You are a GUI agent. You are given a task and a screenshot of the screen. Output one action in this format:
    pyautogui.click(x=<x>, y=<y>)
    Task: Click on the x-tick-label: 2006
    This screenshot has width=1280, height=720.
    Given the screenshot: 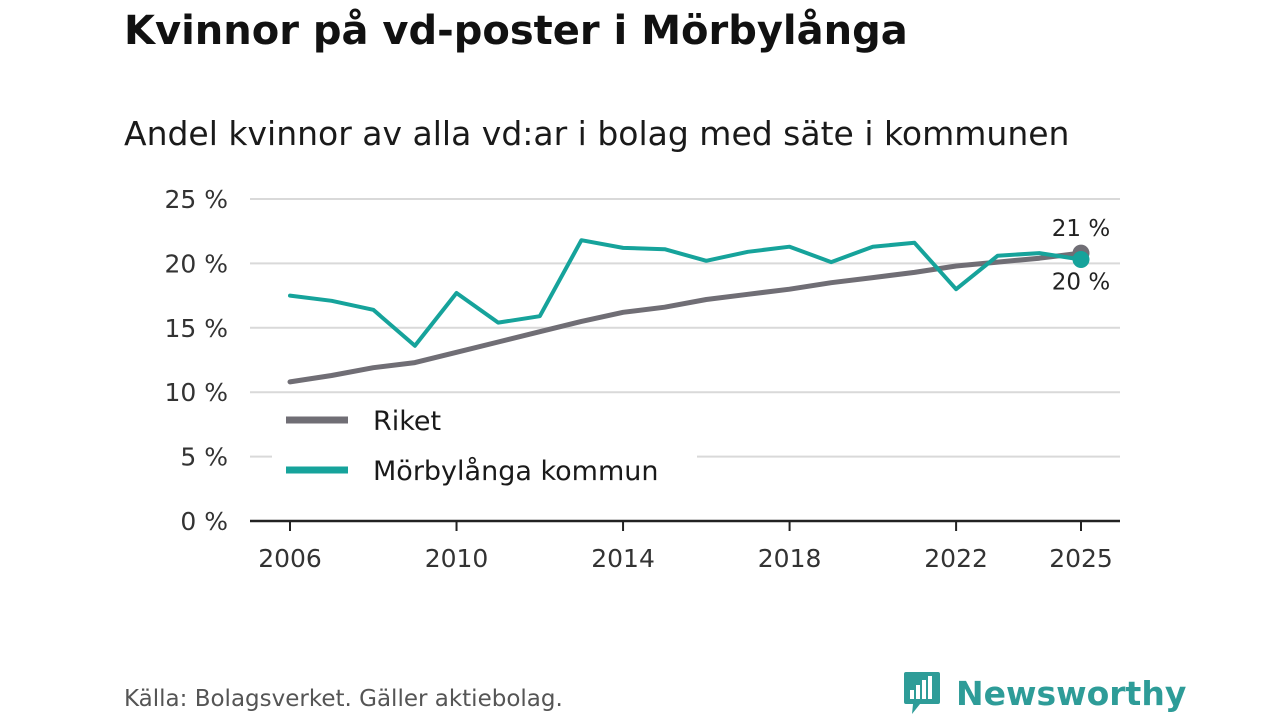 What is the action you would take?
    pyautogui.click(x=290, y=558)
    